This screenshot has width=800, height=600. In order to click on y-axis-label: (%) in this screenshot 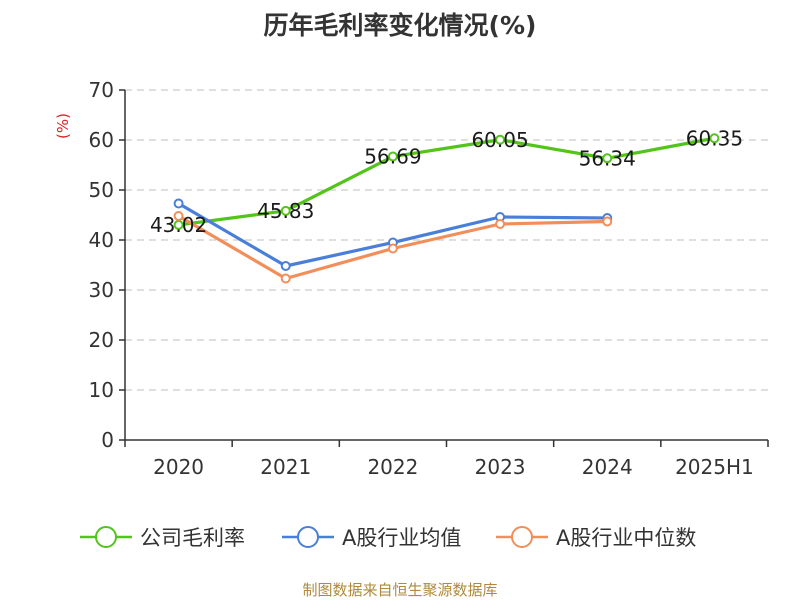, I will do `click(63, 126)`.